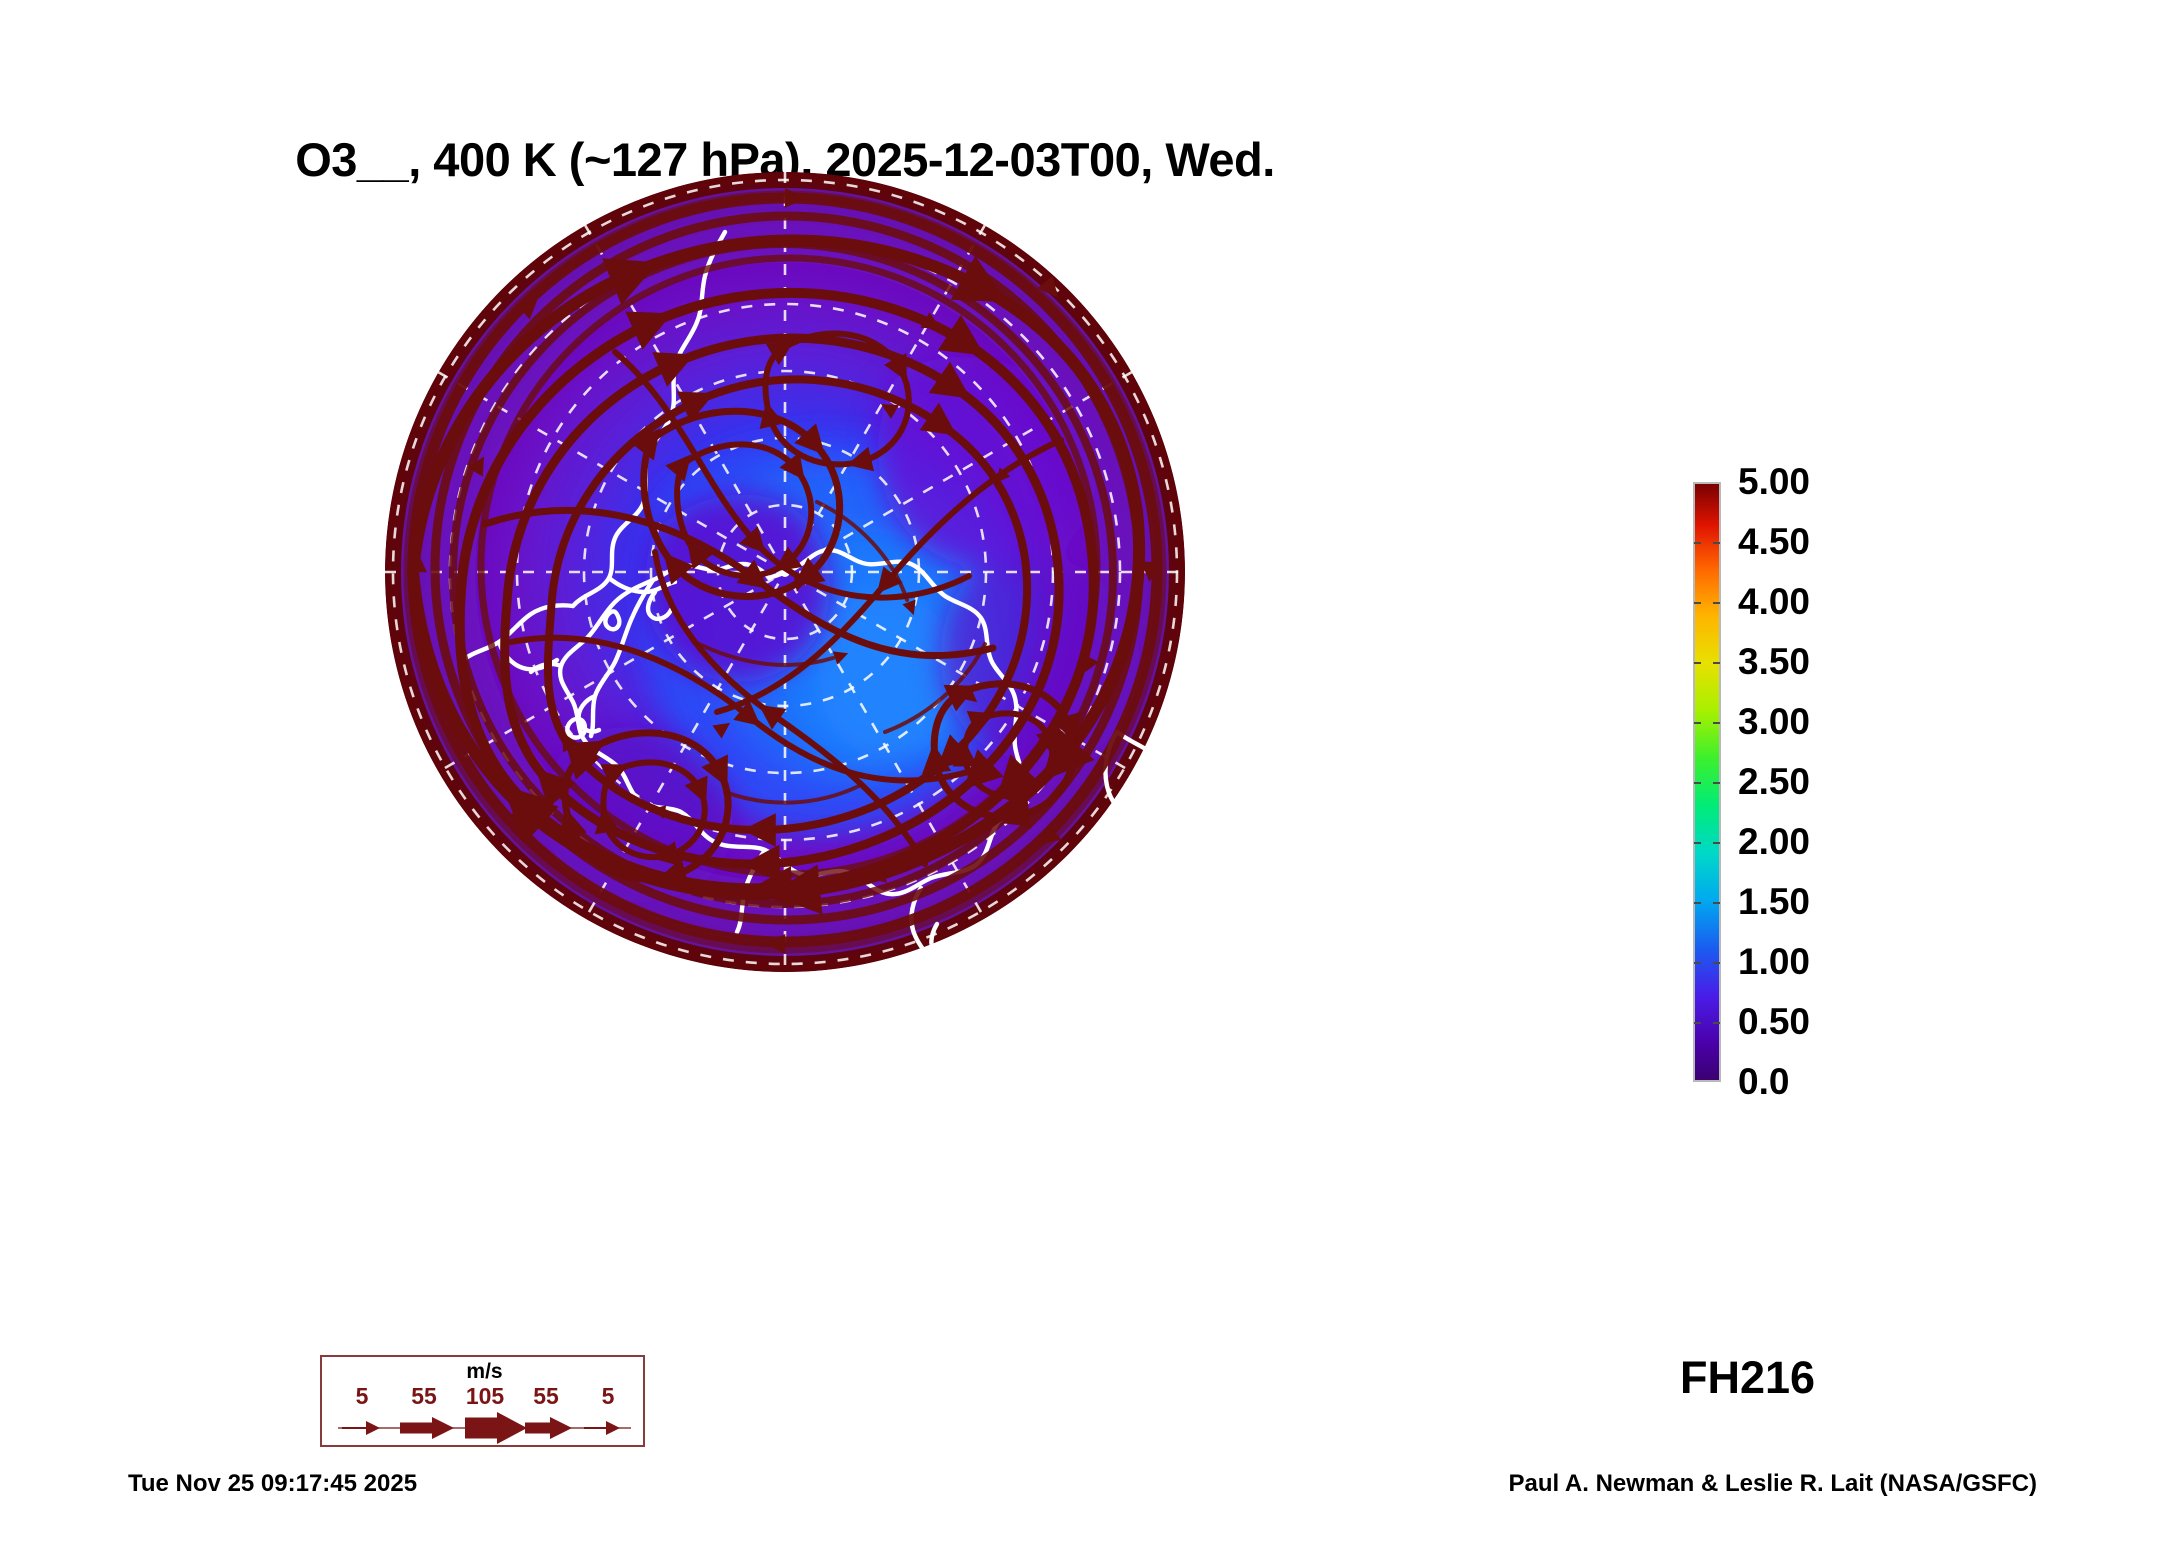 The height and width of the screenshot is (1561, 2165). I want to click on colorbar-label: 1.00, so click(1774, 961).